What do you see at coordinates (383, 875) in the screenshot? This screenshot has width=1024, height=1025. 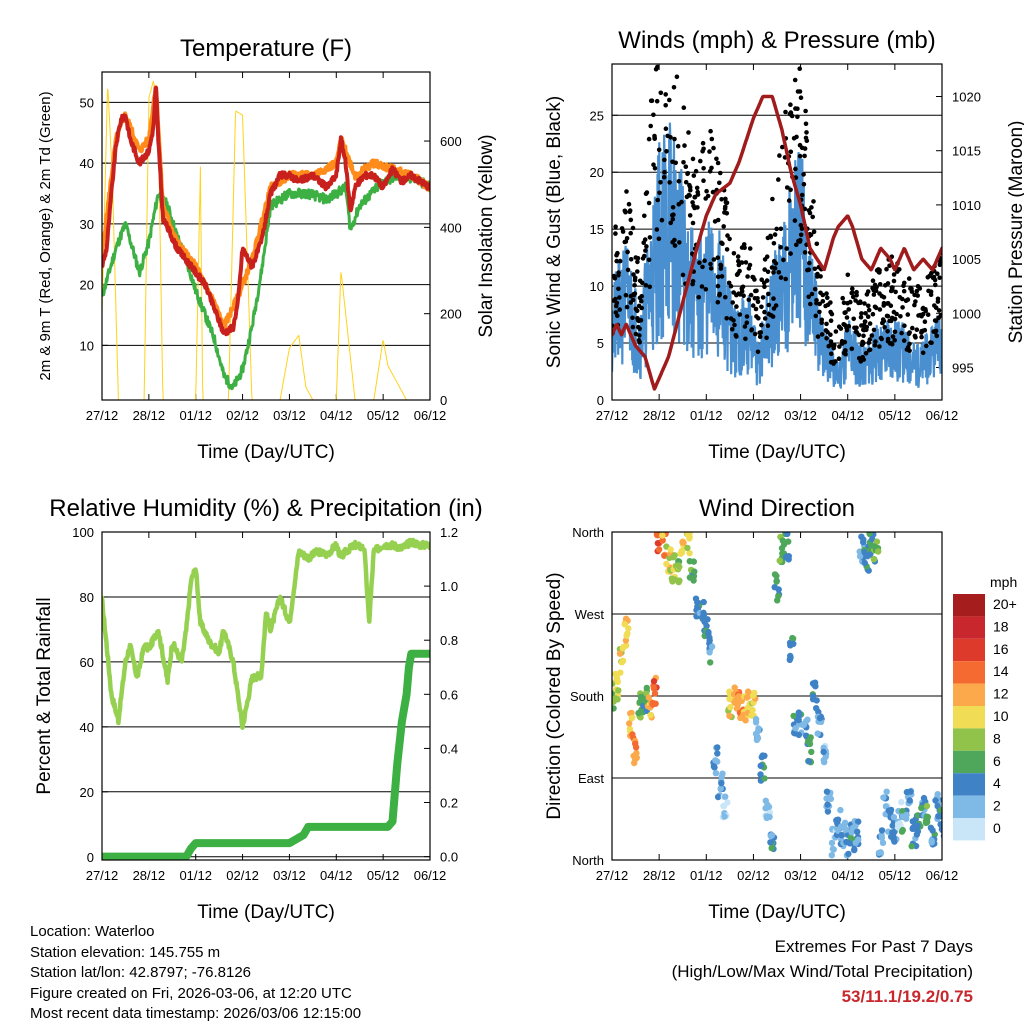 I see `rh-xtick-label: 05/12` at bounding box center [383, 875].